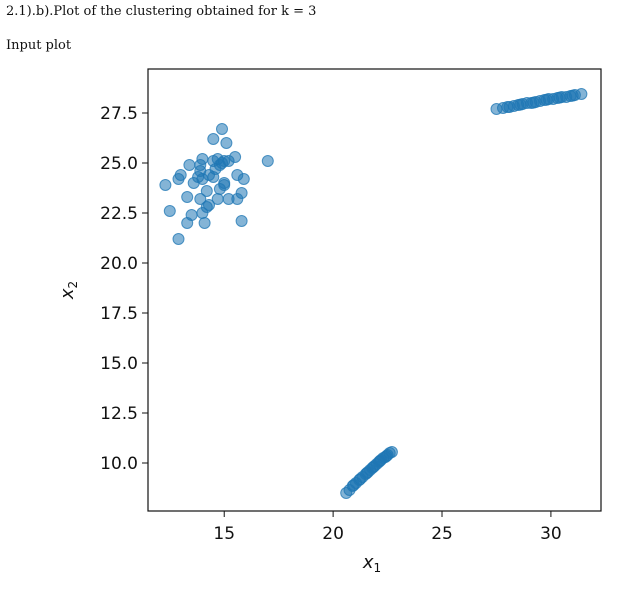  What do you see at coordinates (119, 414) in the screenshot?
I see `y-tick-label: 12.5` at bounding box center [119, 414].